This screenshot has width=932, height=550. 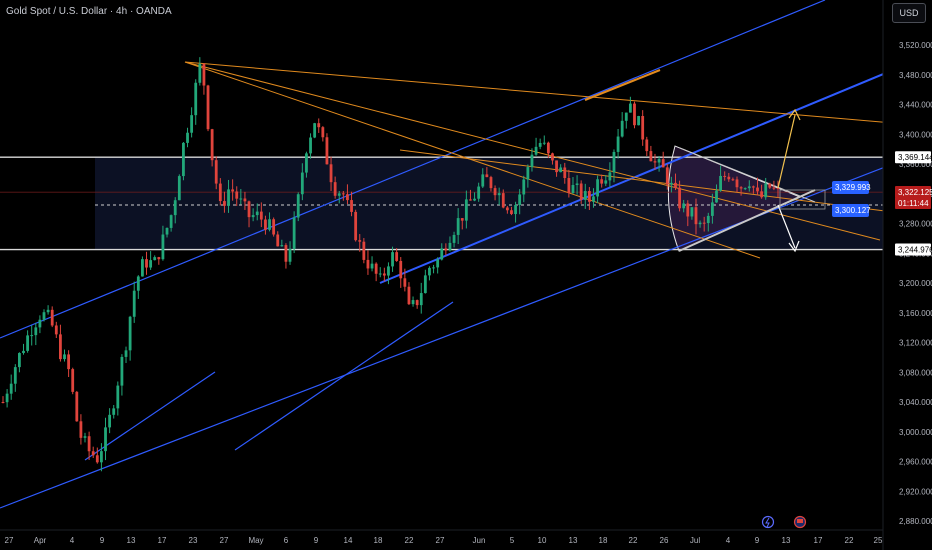 What do you see at coordinates (913, 157) in the screenshot?
I see `resistance-tag-bg` at bounding box center [913, 157].